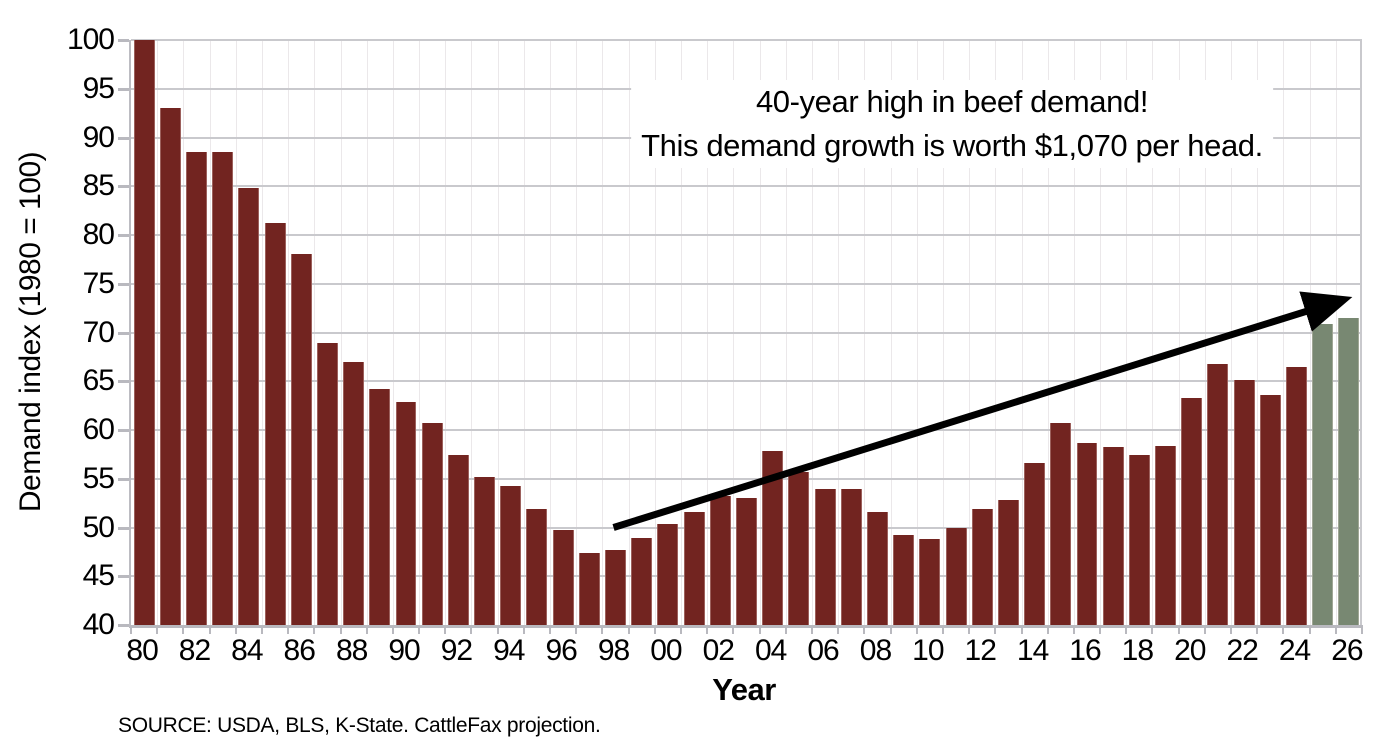 Image resolution: width=1380 pixels, height=756 pixels. What do you see at coordinates (406, 513) in the screenshot?
I see `bar-1990` at bounding box center [406, 513].